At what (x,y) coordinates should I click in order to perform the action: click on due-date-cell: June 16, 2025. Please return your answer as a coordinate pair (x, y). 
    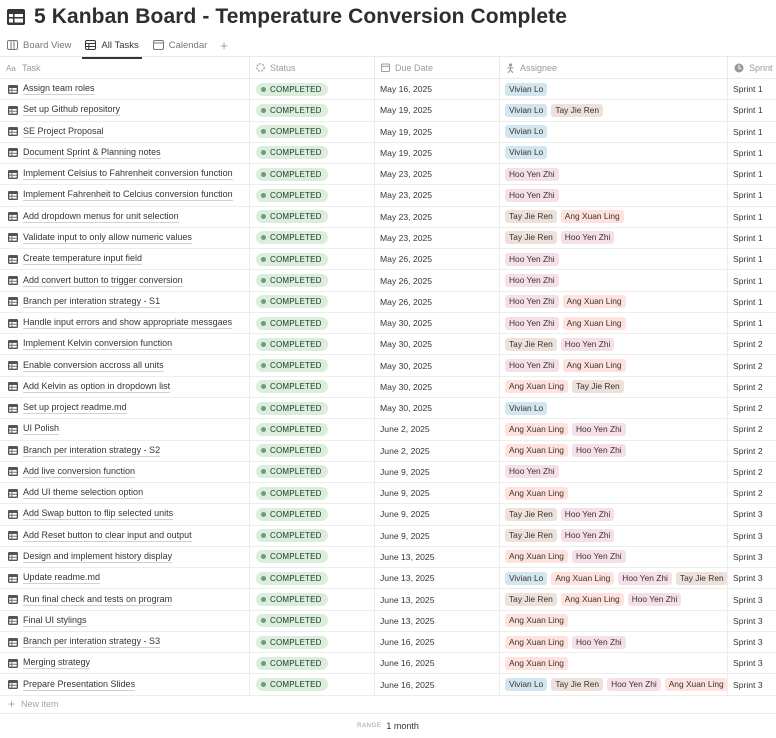
    Looking at the image, I should click on (437, 663).